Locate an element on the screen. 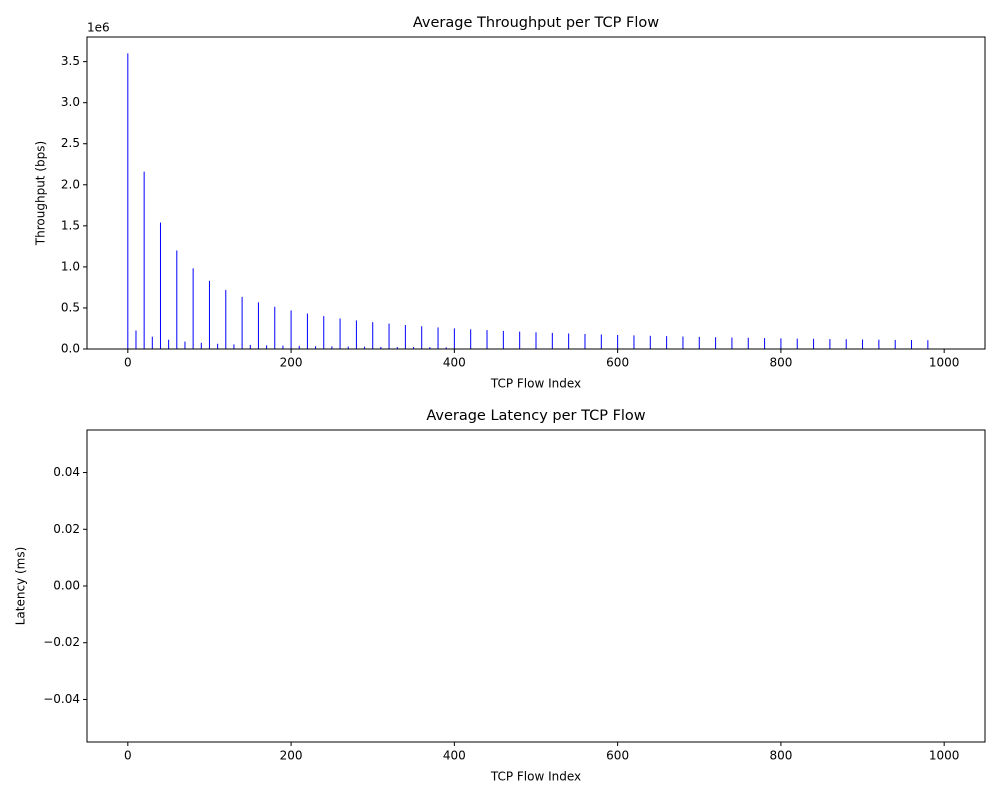 This screenshot has width=1000, height=804. y-tick-label: 0.5 is located at coordinates (70, 307).